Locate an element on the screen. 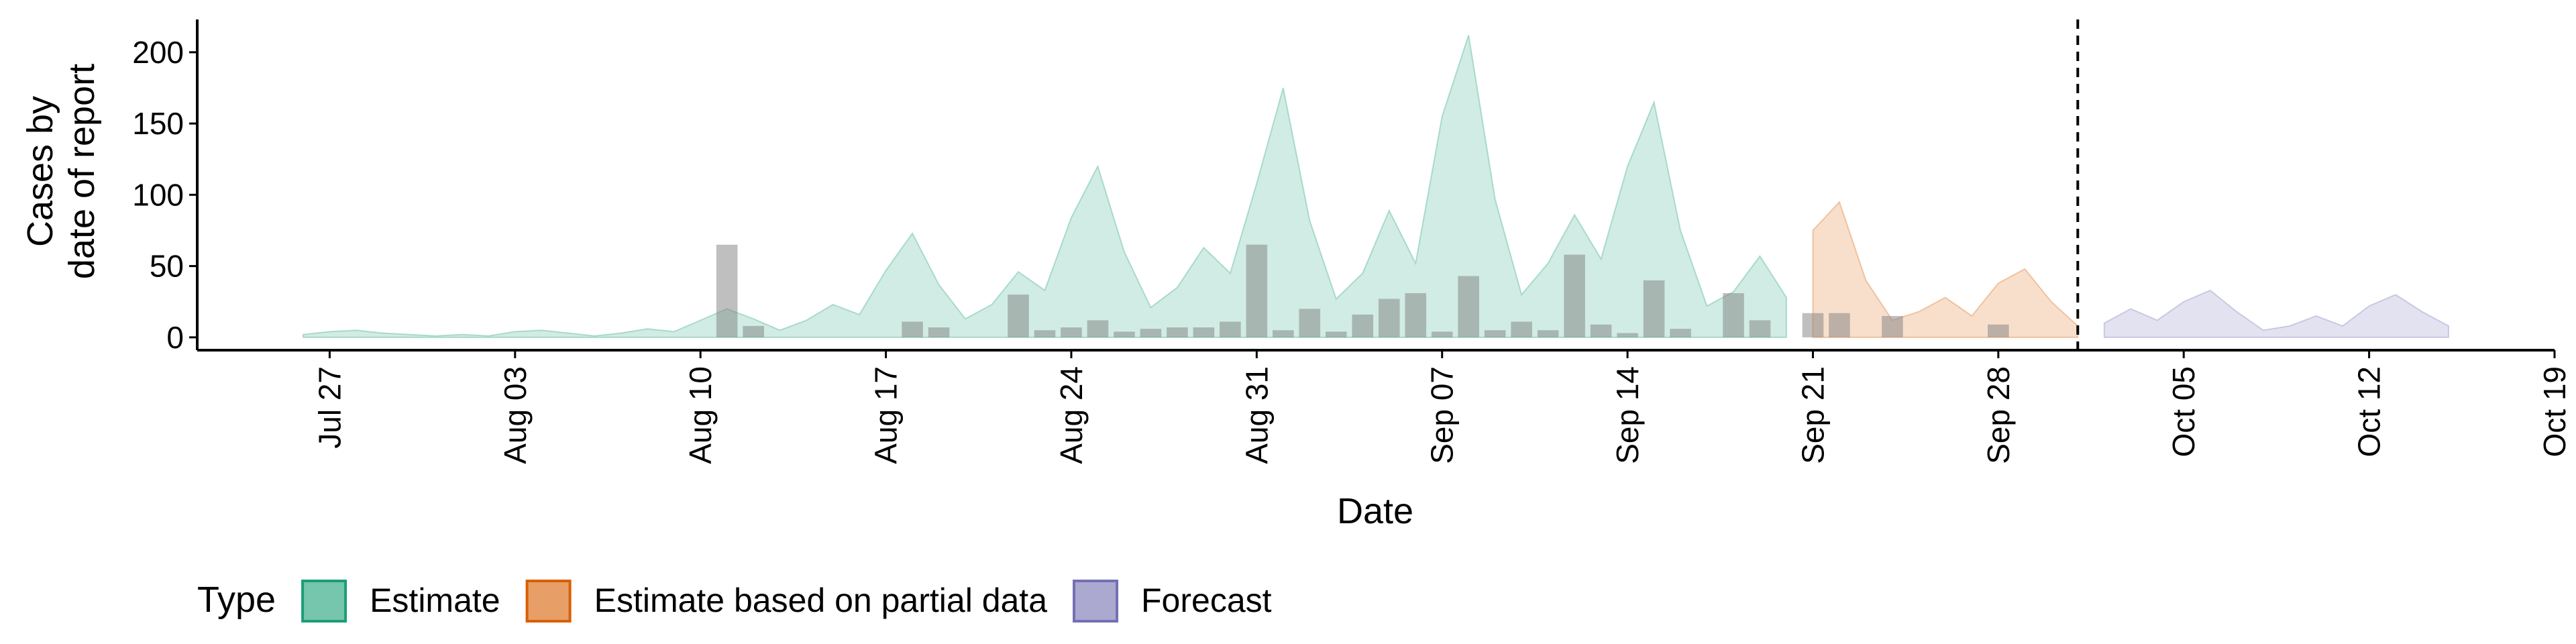  x-tick-label: Sep 07 is located at coordinates (1442, 415).